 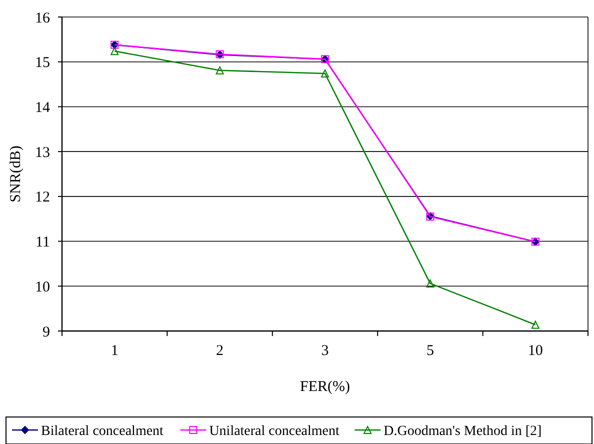 I want to click on x-tick-label: 5, so click(x=430, y=351).